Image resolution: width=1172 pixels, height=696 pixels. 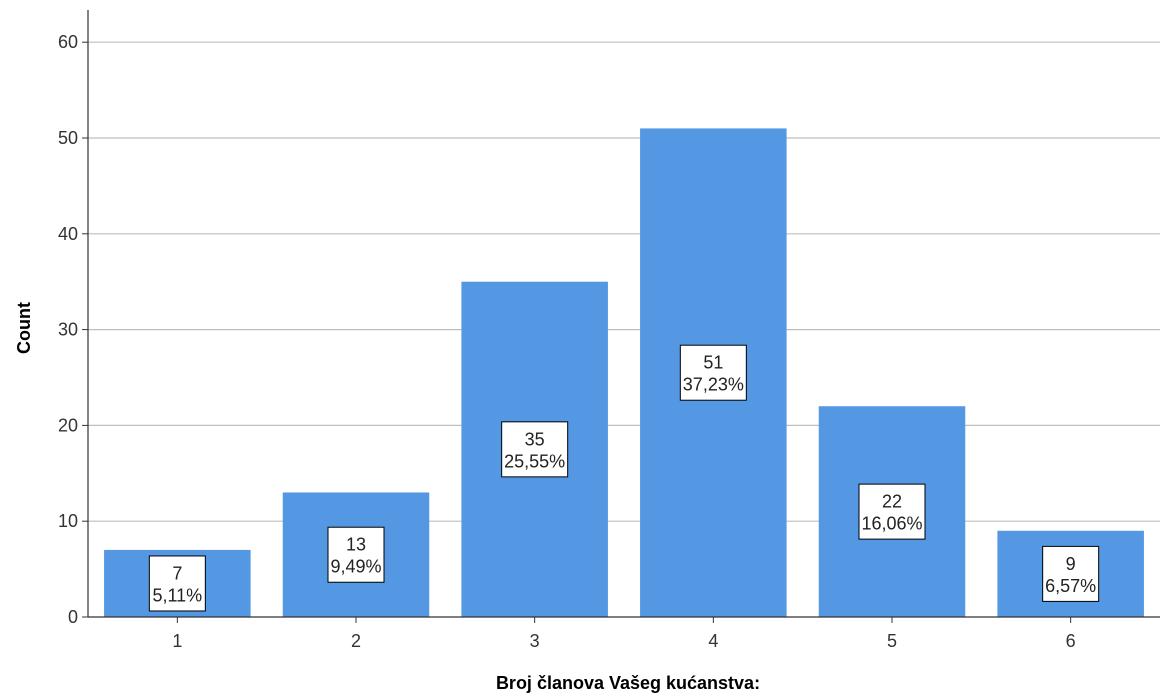 I want to click on x-tick-labels: 1 2 3 4 5 6, so click(x=623, y=641).